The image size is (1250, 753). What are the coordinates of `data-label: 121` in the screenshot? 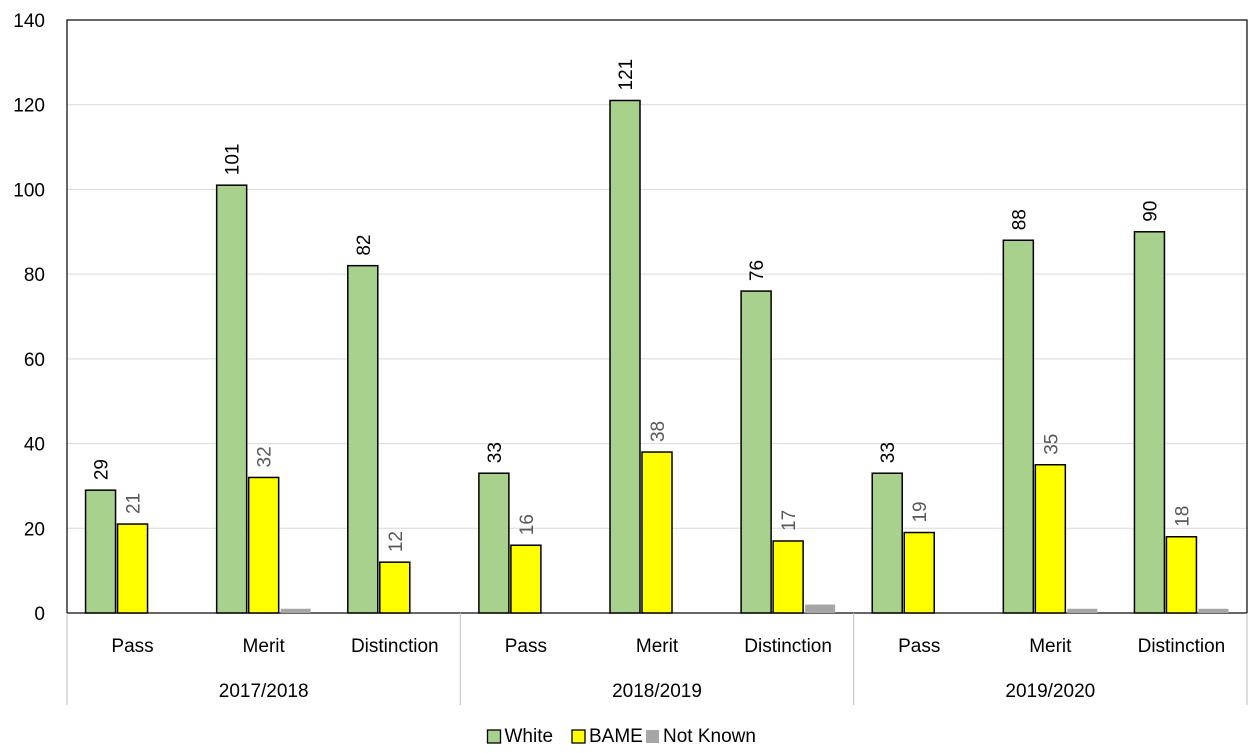 It's located at (626, 75).